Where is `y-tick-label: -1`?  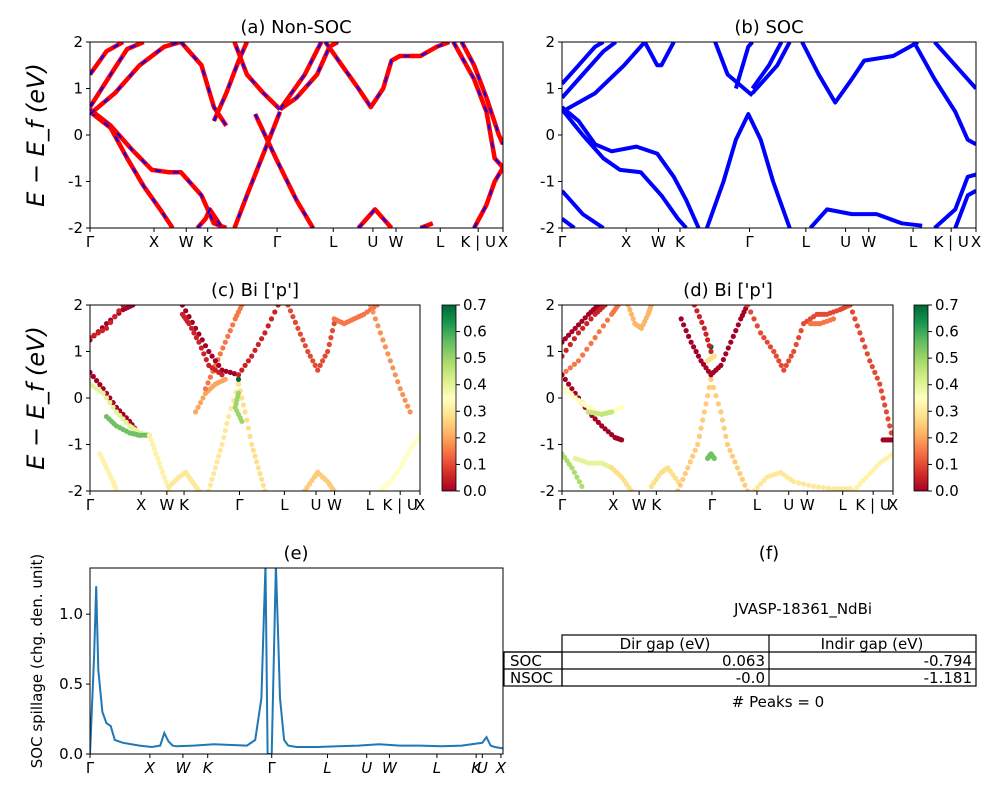
y-tick-label: -1 is located at coordinates (547, 182).